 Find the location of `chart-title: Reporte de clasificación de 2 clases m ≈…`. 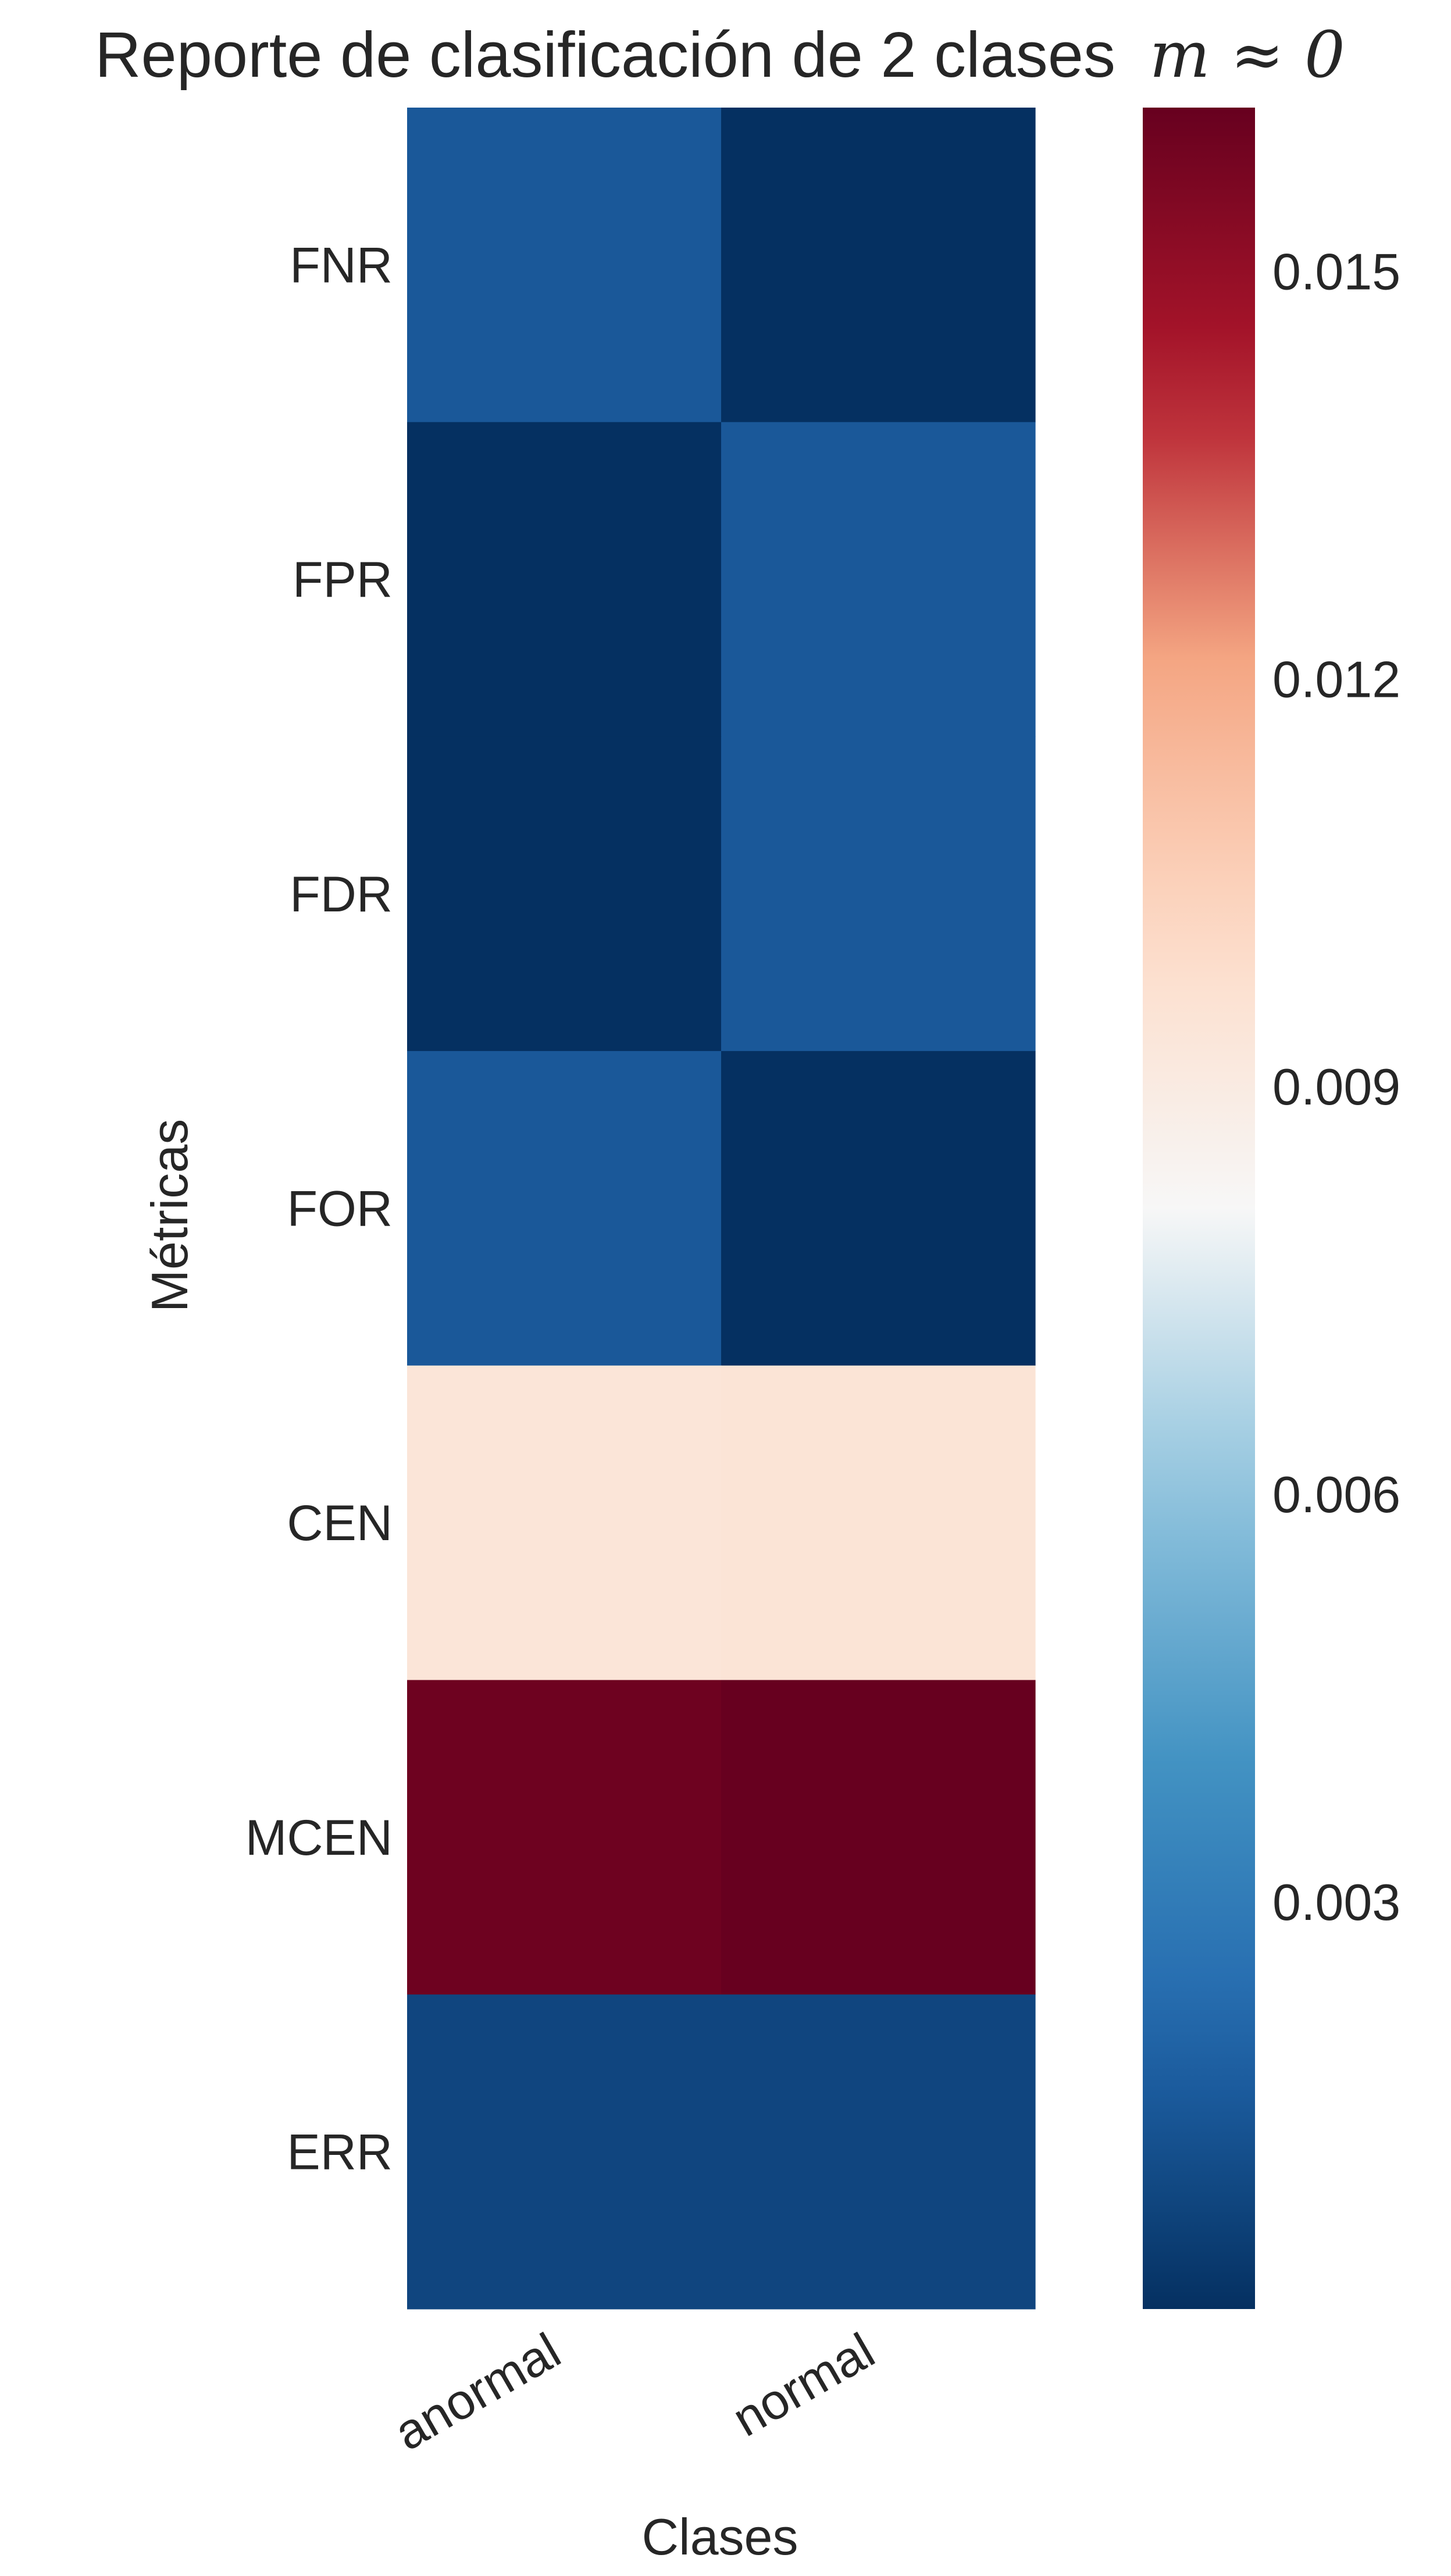

chart-title: Reporte de clasificación de 2 clases m ≈… is located at coordinates (720, 54).